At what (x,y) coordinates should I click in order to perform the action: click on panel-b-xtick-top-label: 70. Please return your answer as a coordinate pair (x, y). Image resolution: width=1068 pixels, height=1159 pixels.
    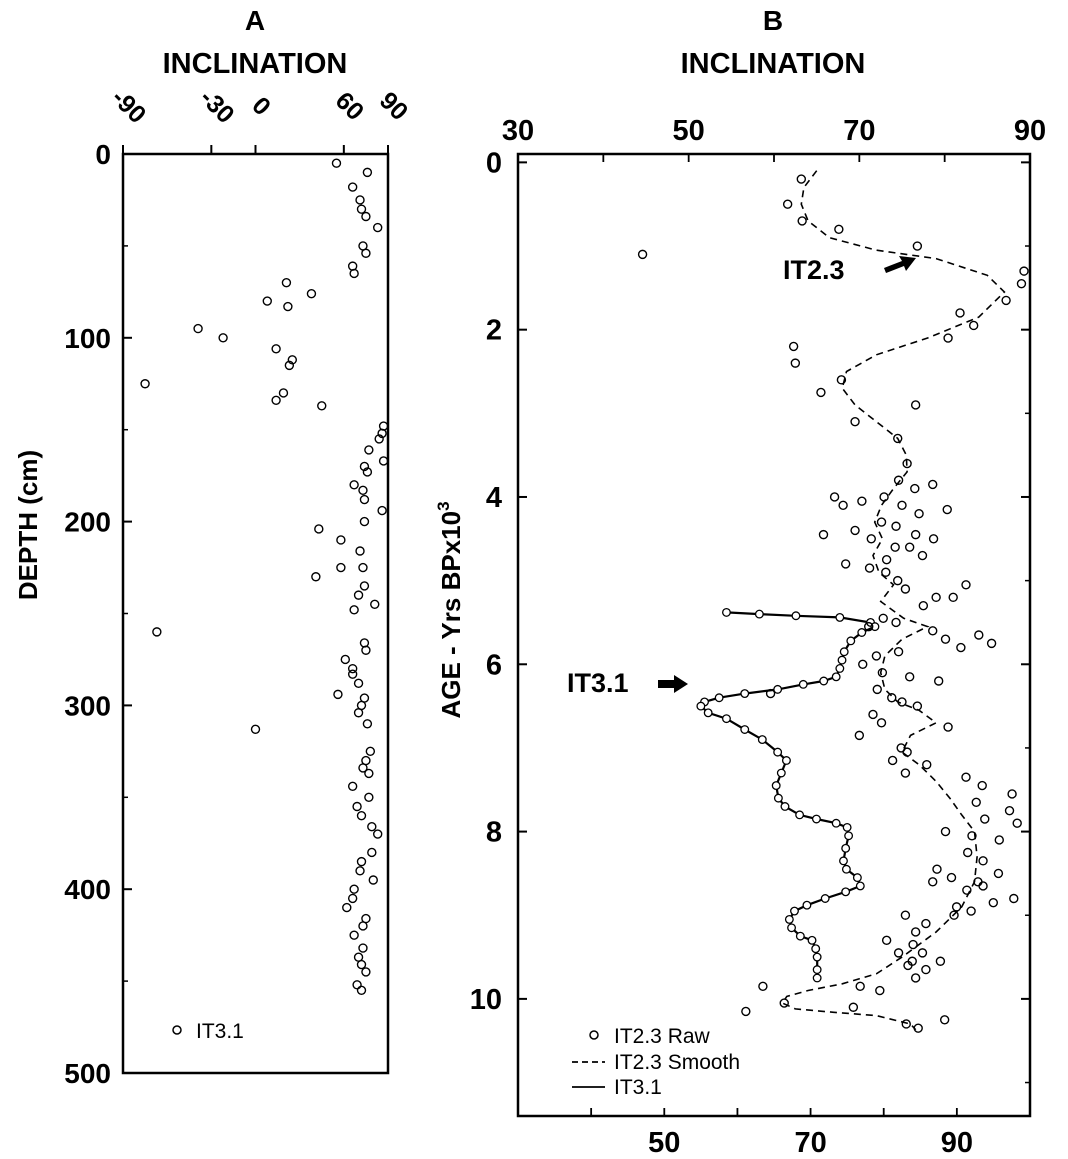
    Looking at the image, I should click on (859, 131).